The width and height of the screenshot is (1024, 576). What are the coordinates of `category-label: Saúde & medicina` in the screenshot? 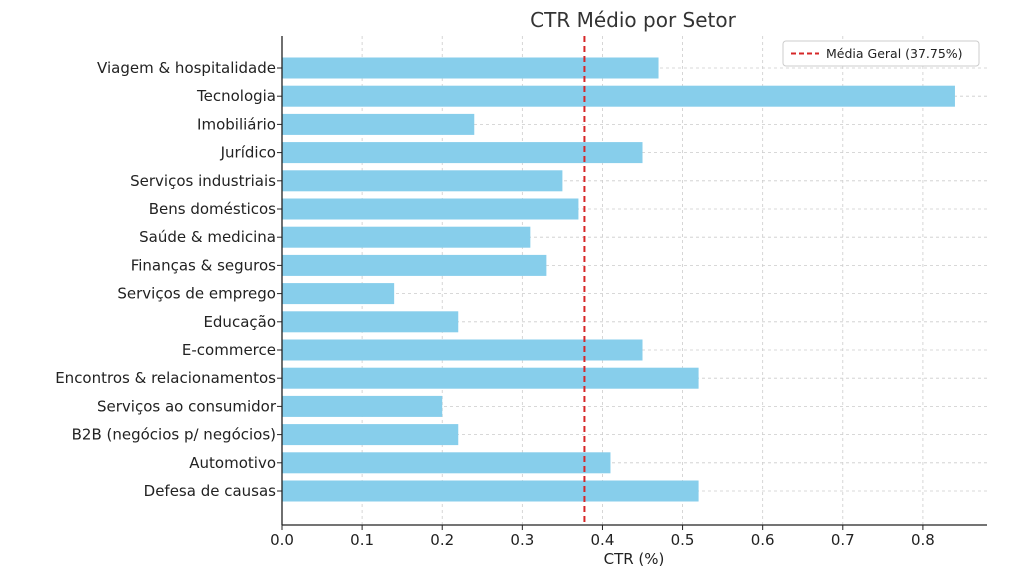 It's located at (207, 237).